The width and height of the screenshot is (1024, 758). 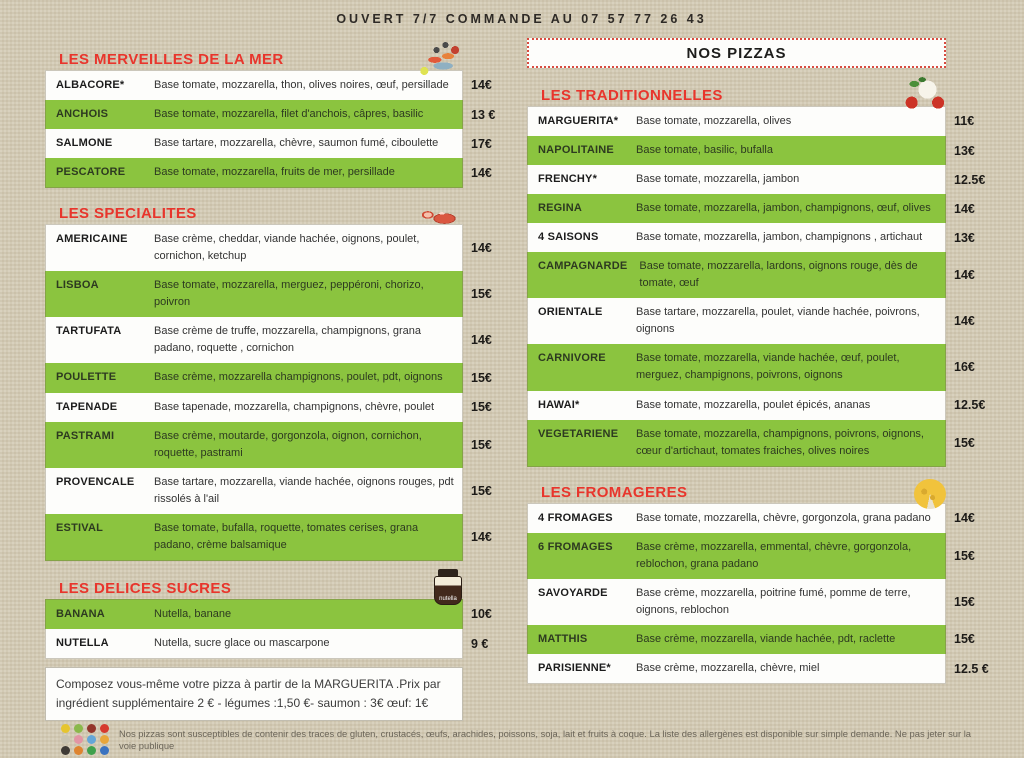 I want to click on pizza-name: 4 SAISONS, so click(x=568, y=237).